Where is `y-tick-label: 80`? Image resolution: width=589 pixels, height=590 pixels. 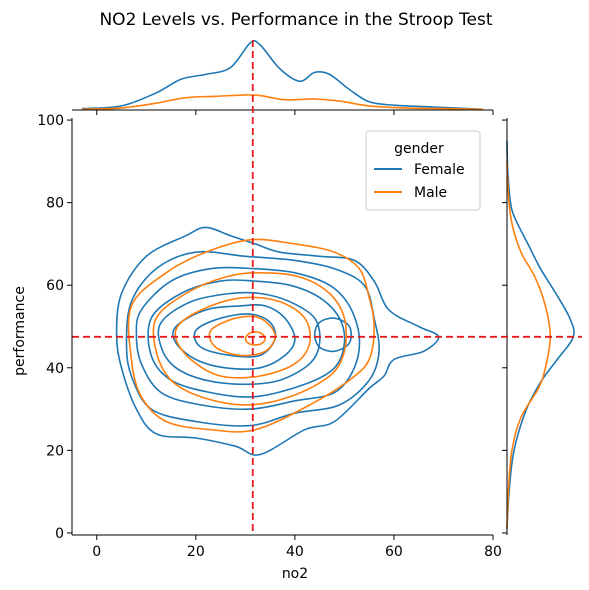
y-tick-label: 80 is located at coordinates (55, 204).